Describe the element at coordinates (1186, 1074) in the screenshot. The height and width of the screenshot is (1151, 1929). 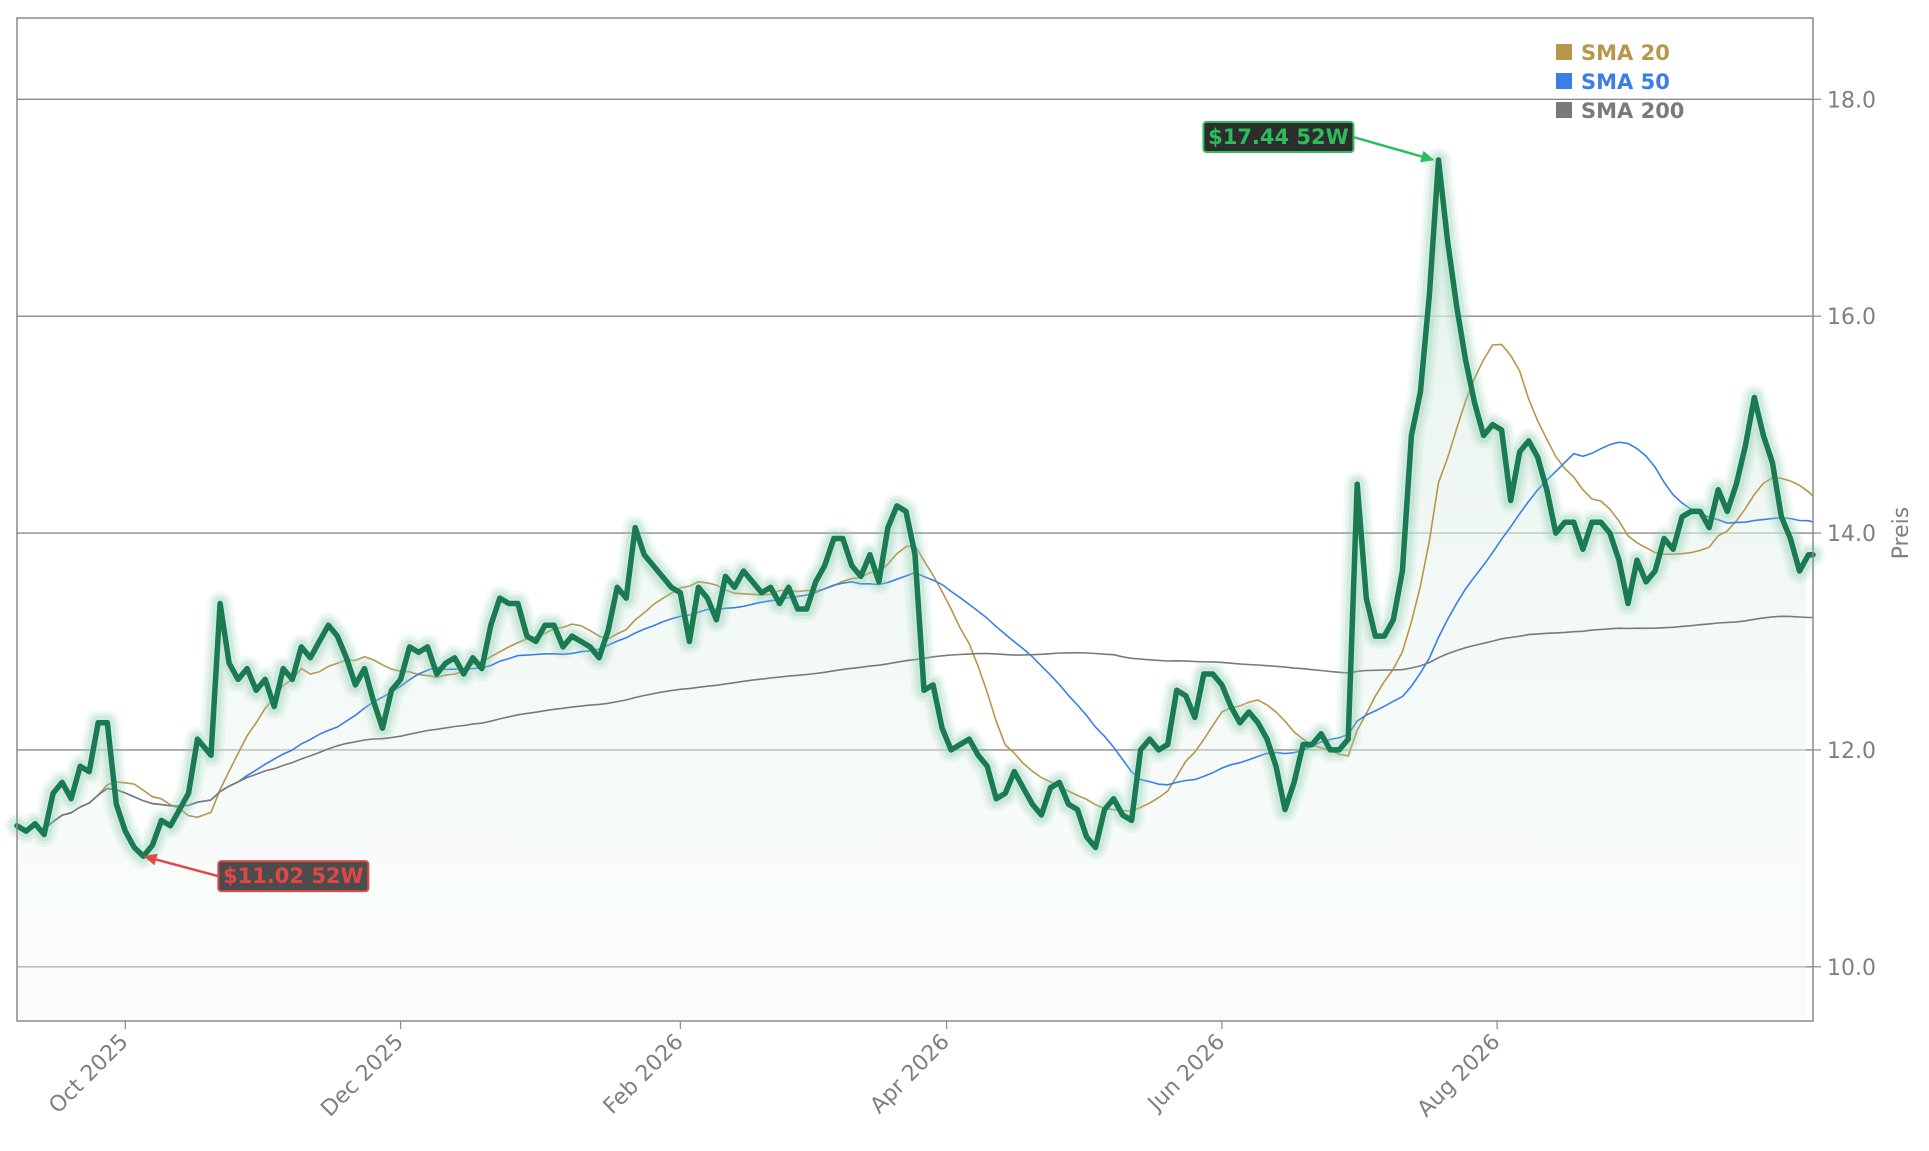
I see `x-tick-label: Jun 2026` at that location.